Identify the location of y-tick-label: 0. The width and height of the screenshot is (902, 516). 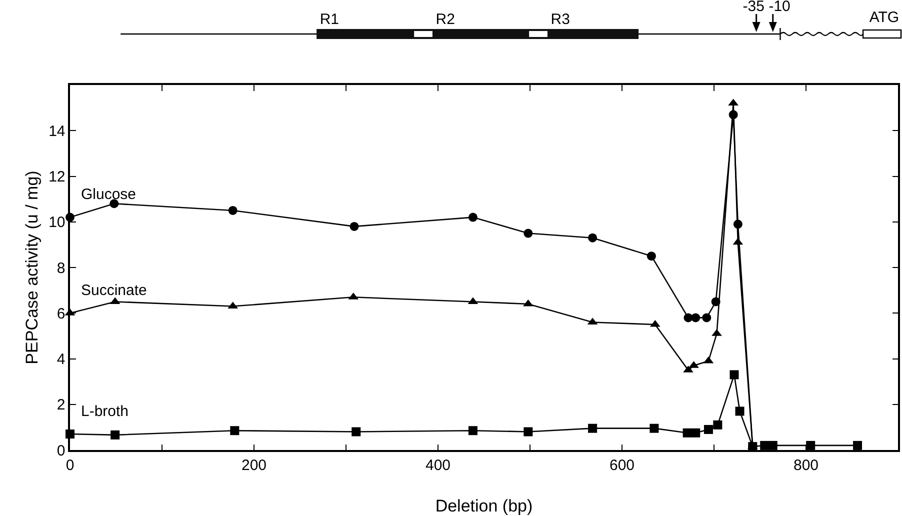
(61, 451).